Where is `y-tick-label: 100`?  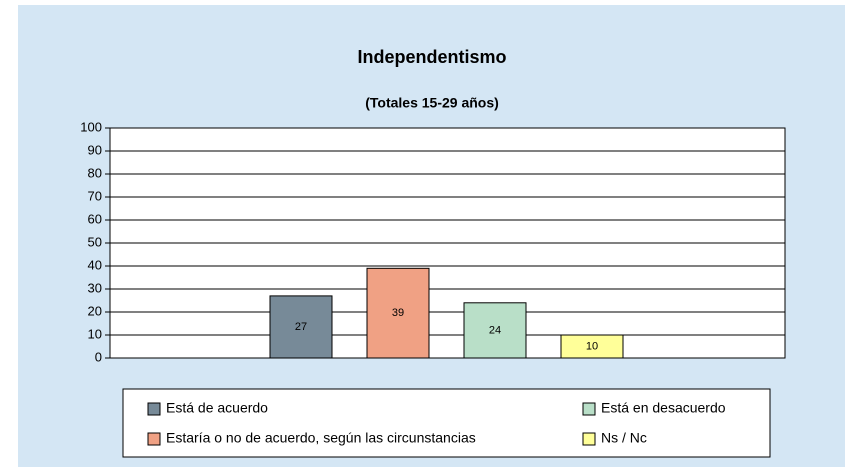 y-tick-label: 100 is located at coordinates (91, 126).